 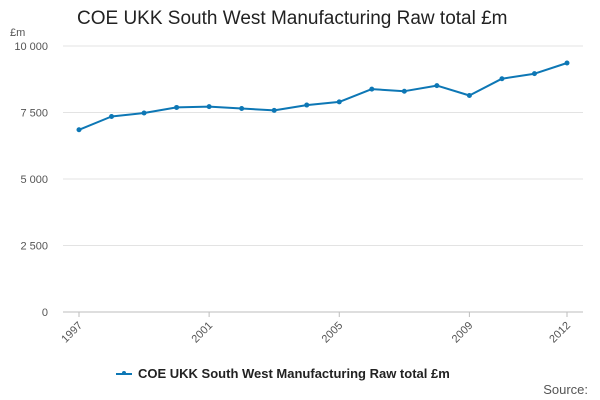 What do you see at coordinates (560, 333) in the screenshot?
I see `x-tick-label: 2012` at bounding box center [560, 333].